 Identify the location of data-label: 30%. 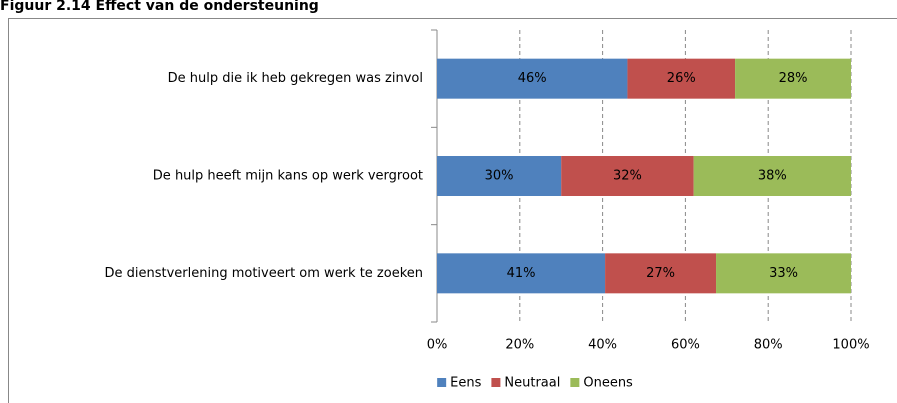
(499, 176).